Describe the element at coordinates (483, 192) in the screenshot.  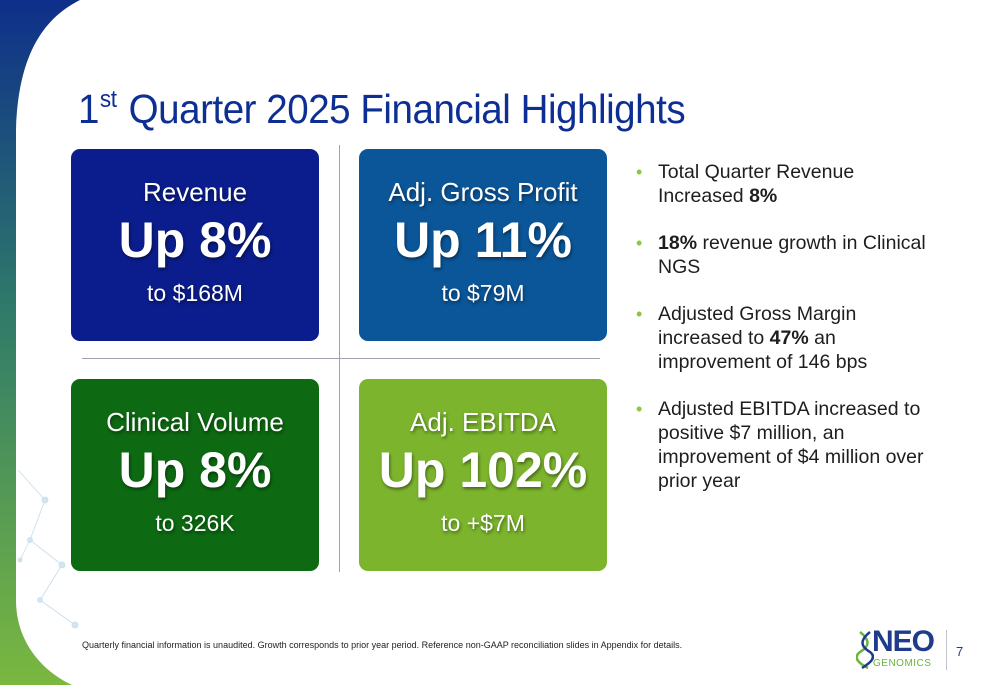
I see `tile-label: Adj. Gross Profit` at that location.